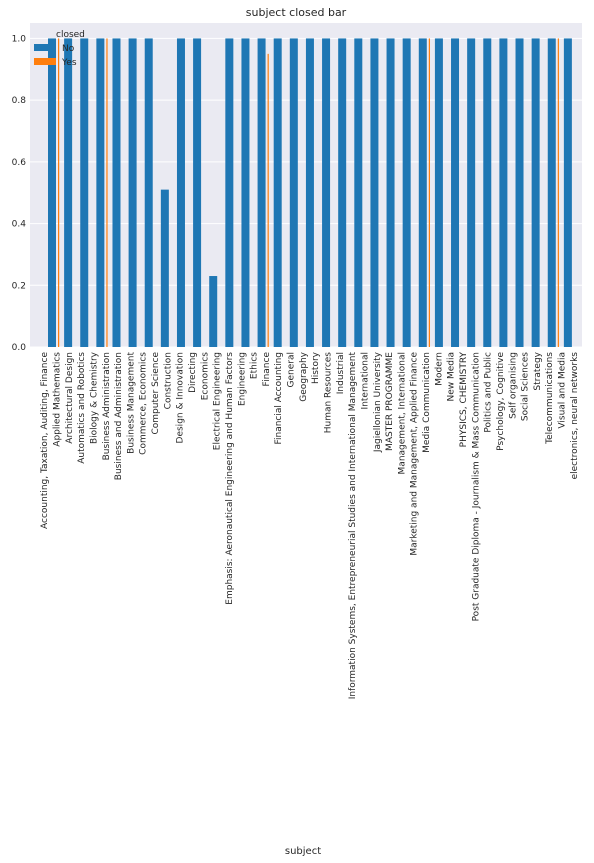 Image resolution: width=594 pixels, height=863 pixels. I want to click on x-tick-label: Strategy, so click(538, 370).